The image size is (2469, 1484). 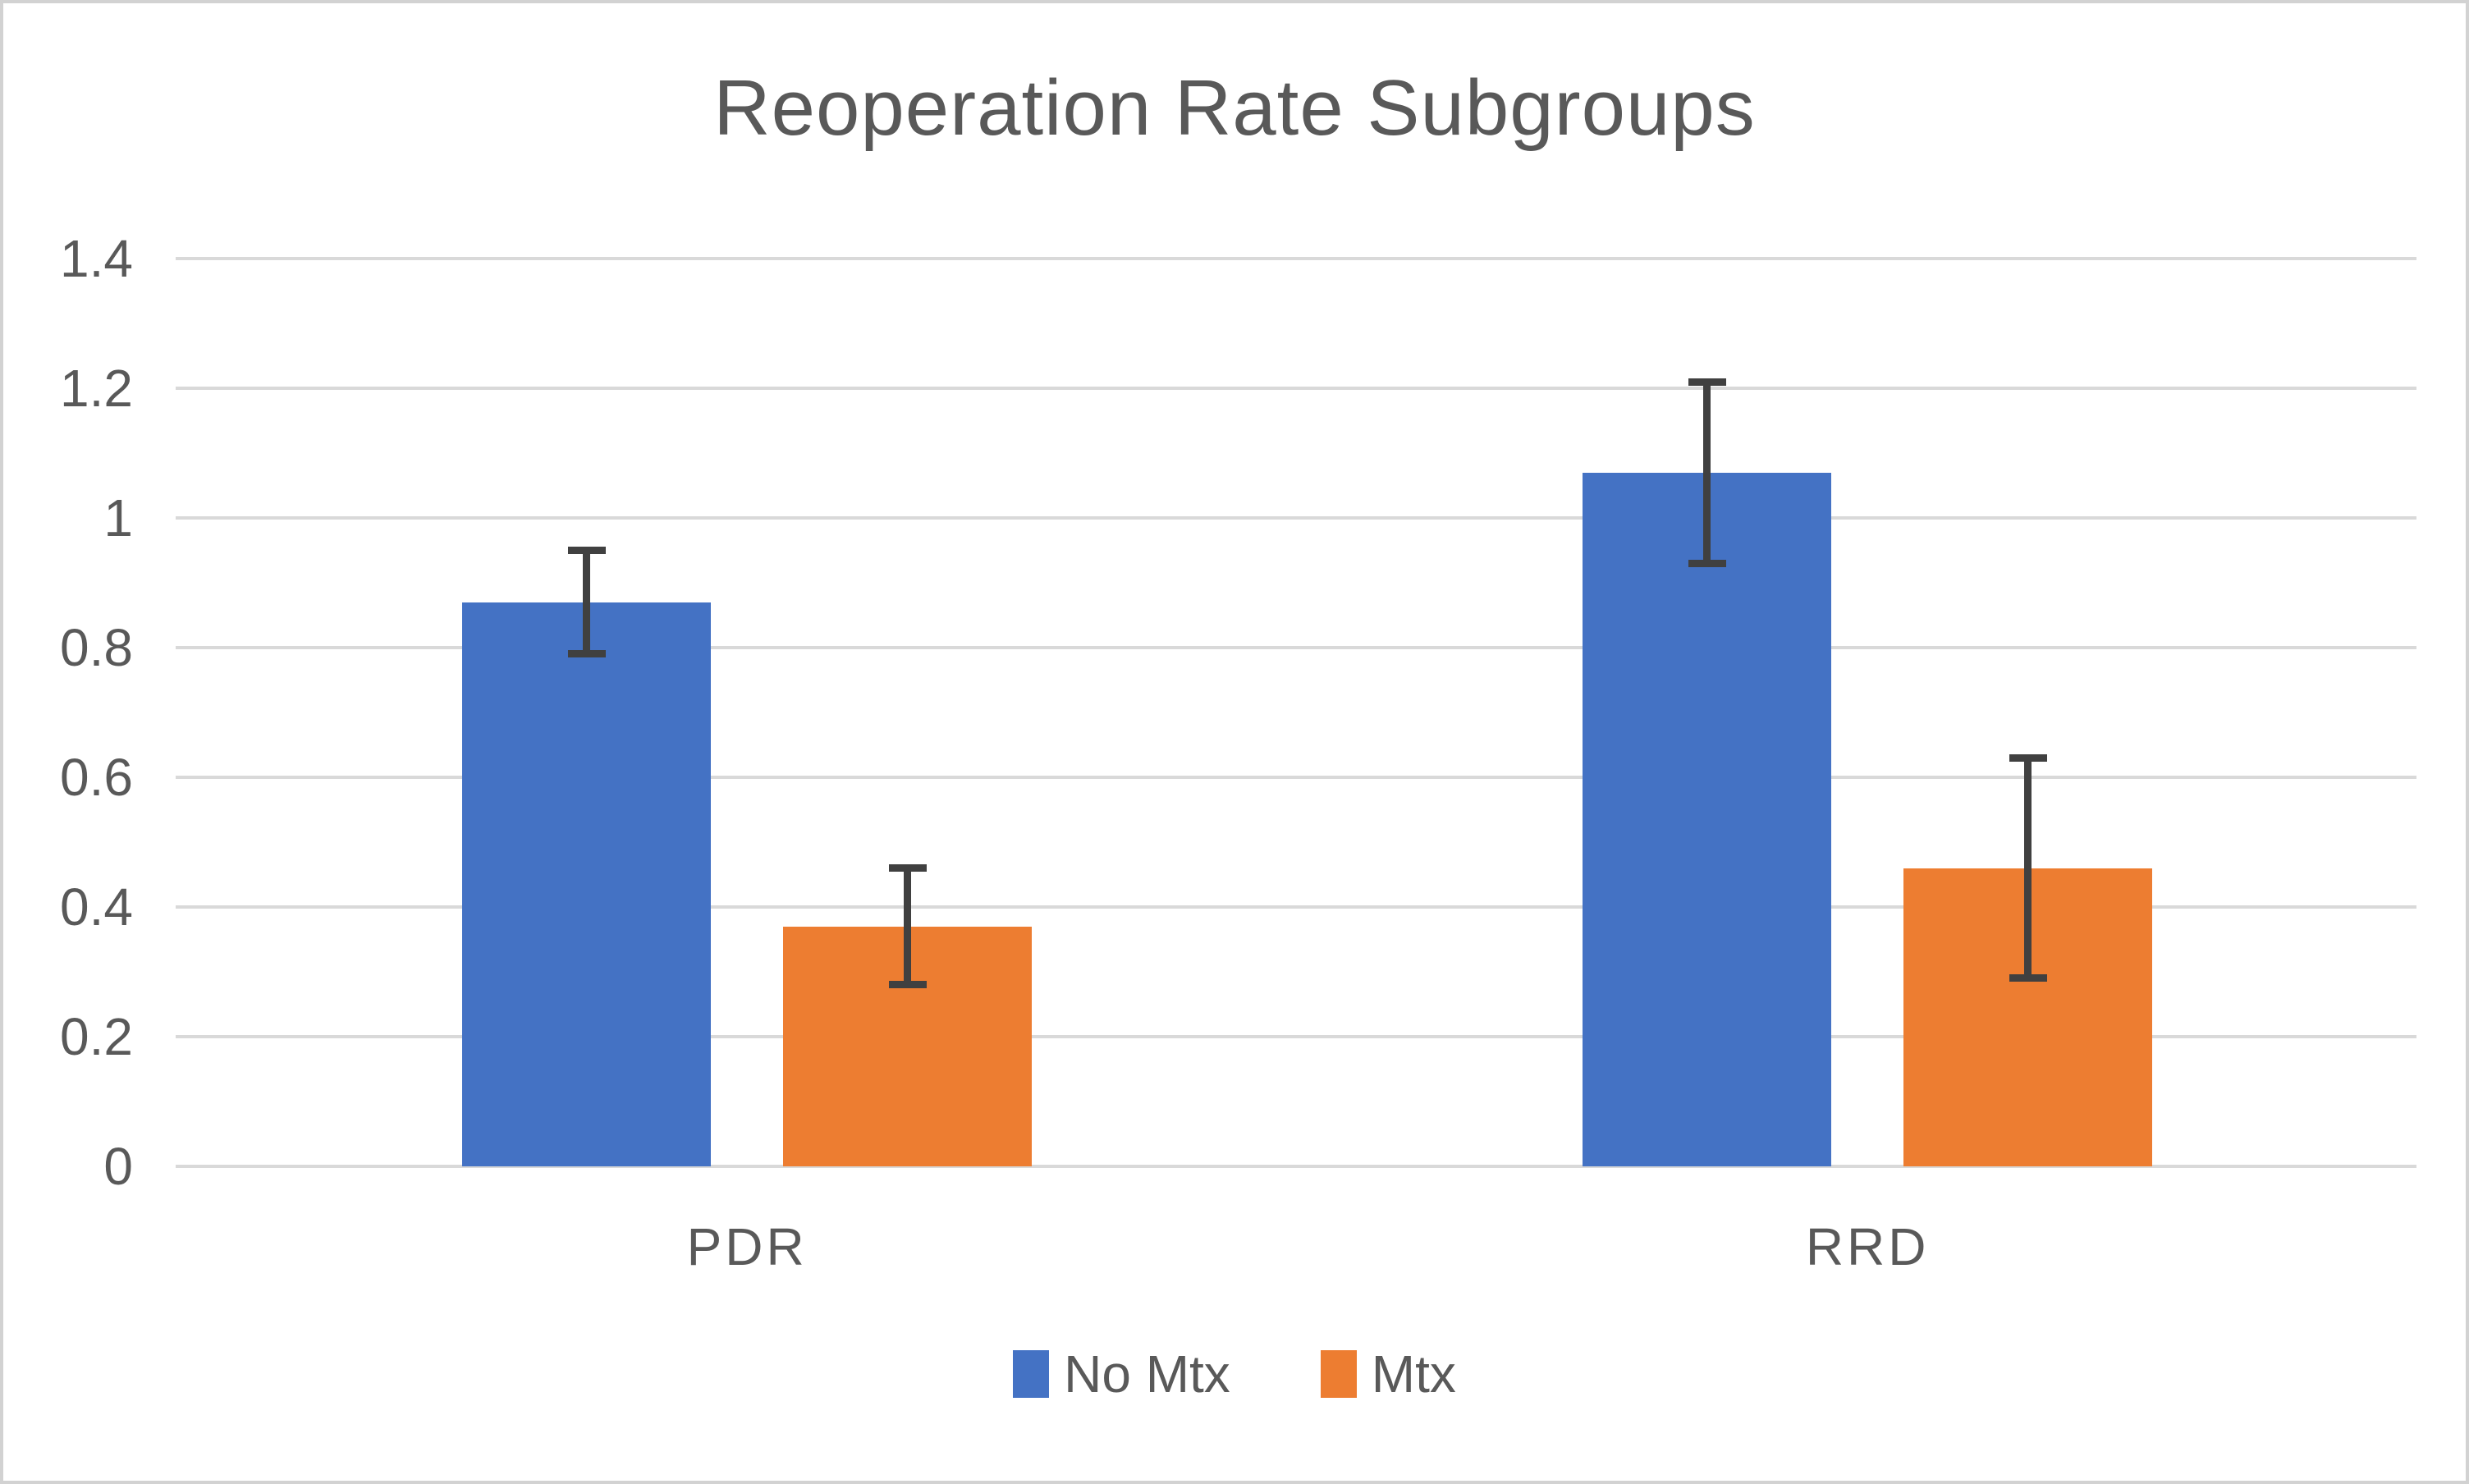 What do you see at coordinates (96, 777) in the screenshot?
I see `y-axis-tick-label-0-6: 0.6` at bounding box center [96, 777].